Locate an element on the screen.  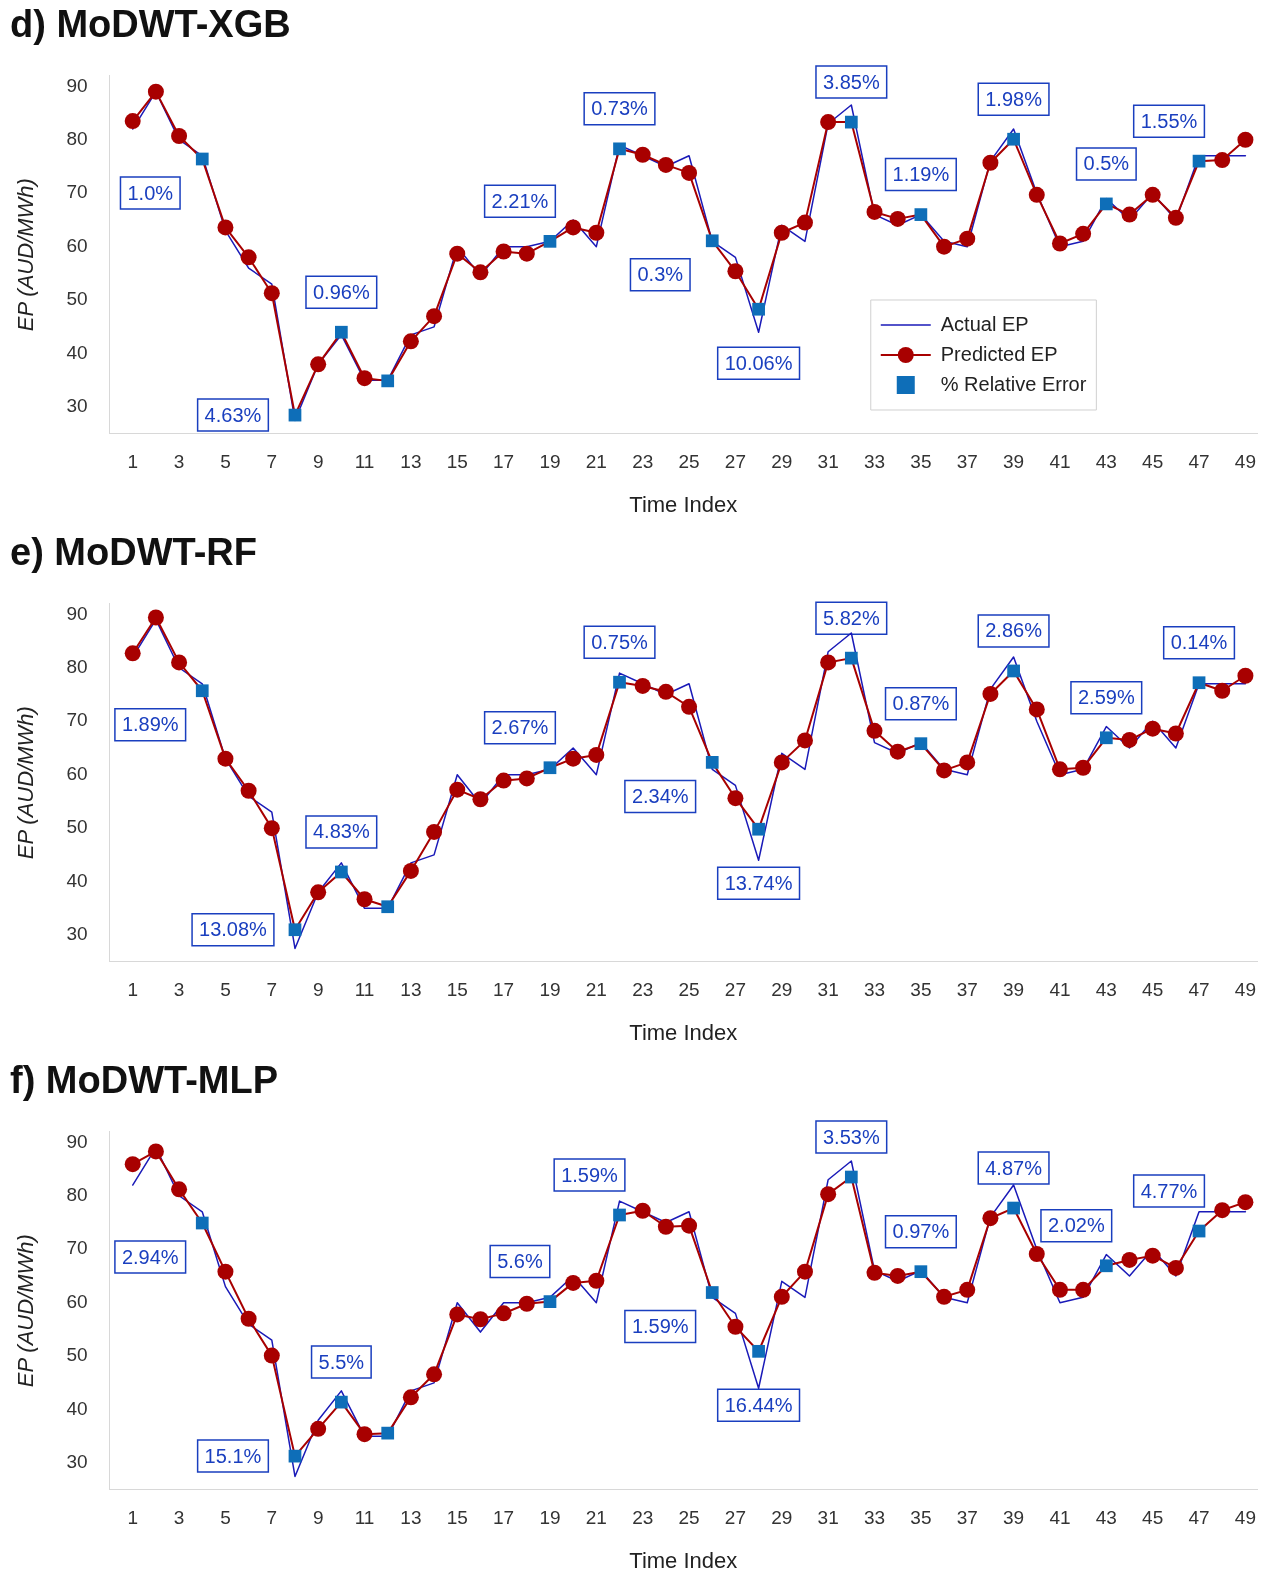
x-tick-label: 23 is located at coordinates (643, 462).